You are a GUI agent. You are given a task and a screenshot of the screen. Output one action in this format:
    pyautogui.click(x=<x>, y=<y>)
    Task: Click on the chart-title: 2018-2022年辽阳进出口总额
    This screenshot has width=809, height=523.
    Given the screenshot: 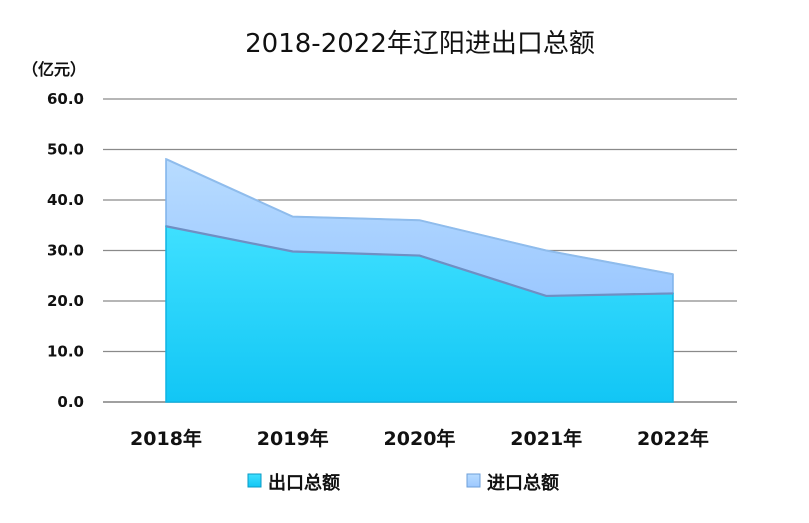 What is the action you would take?
    pyautogui.click(x=420, y=44)
    